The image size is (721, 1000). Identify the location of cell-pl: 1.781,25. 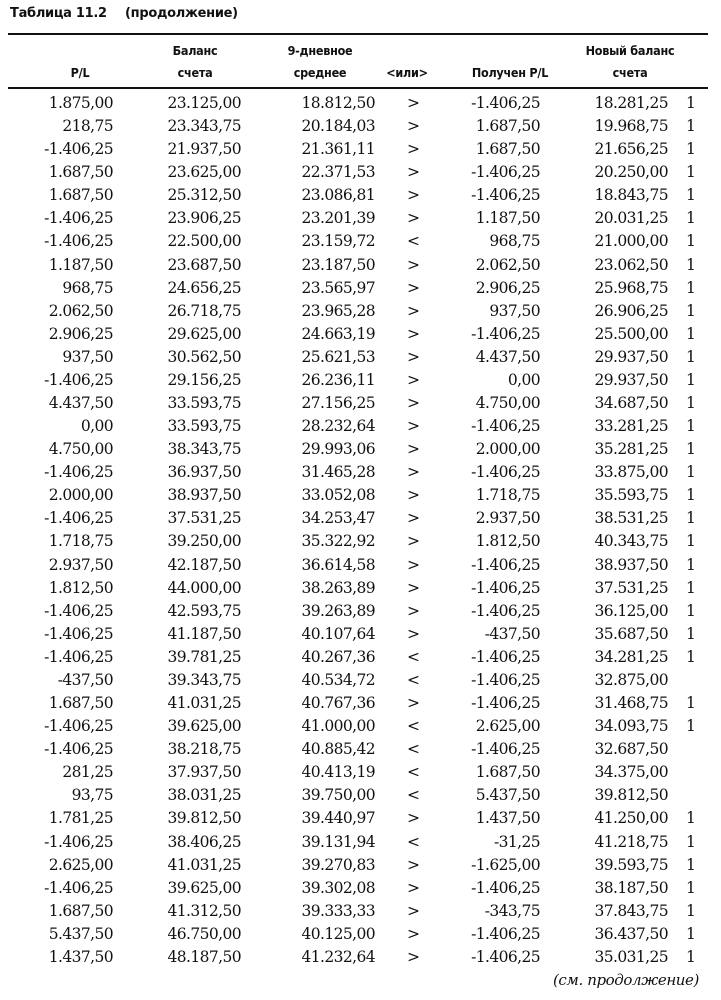
(81, 818).